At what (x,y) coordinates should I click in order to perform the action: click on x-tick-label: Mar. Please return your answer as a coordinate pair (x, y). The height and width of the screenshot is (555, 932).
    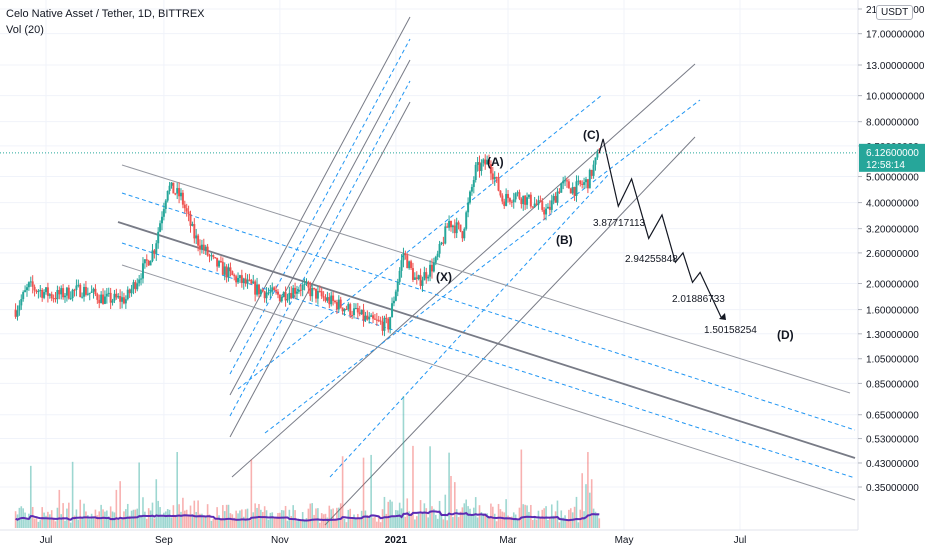
    Looking at the image, I should click on (508, 540).